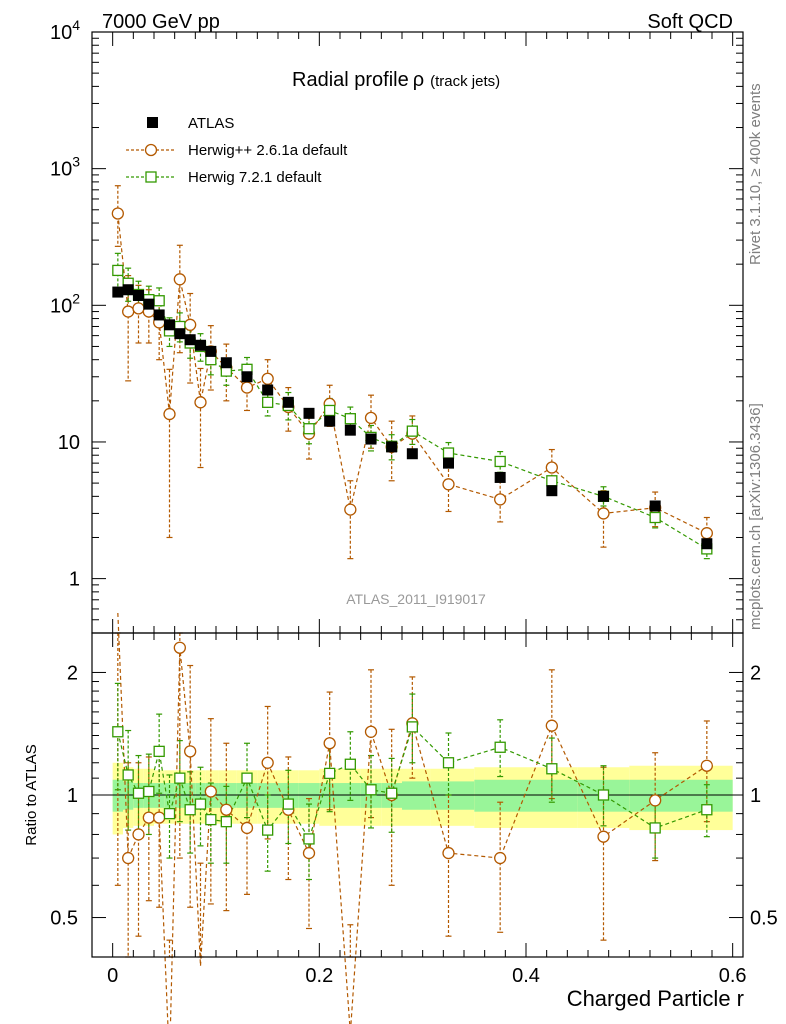 This screenshot has width=786, height=1024. I want to click on header-left: 7000 GeV pp, so click(161, 22).